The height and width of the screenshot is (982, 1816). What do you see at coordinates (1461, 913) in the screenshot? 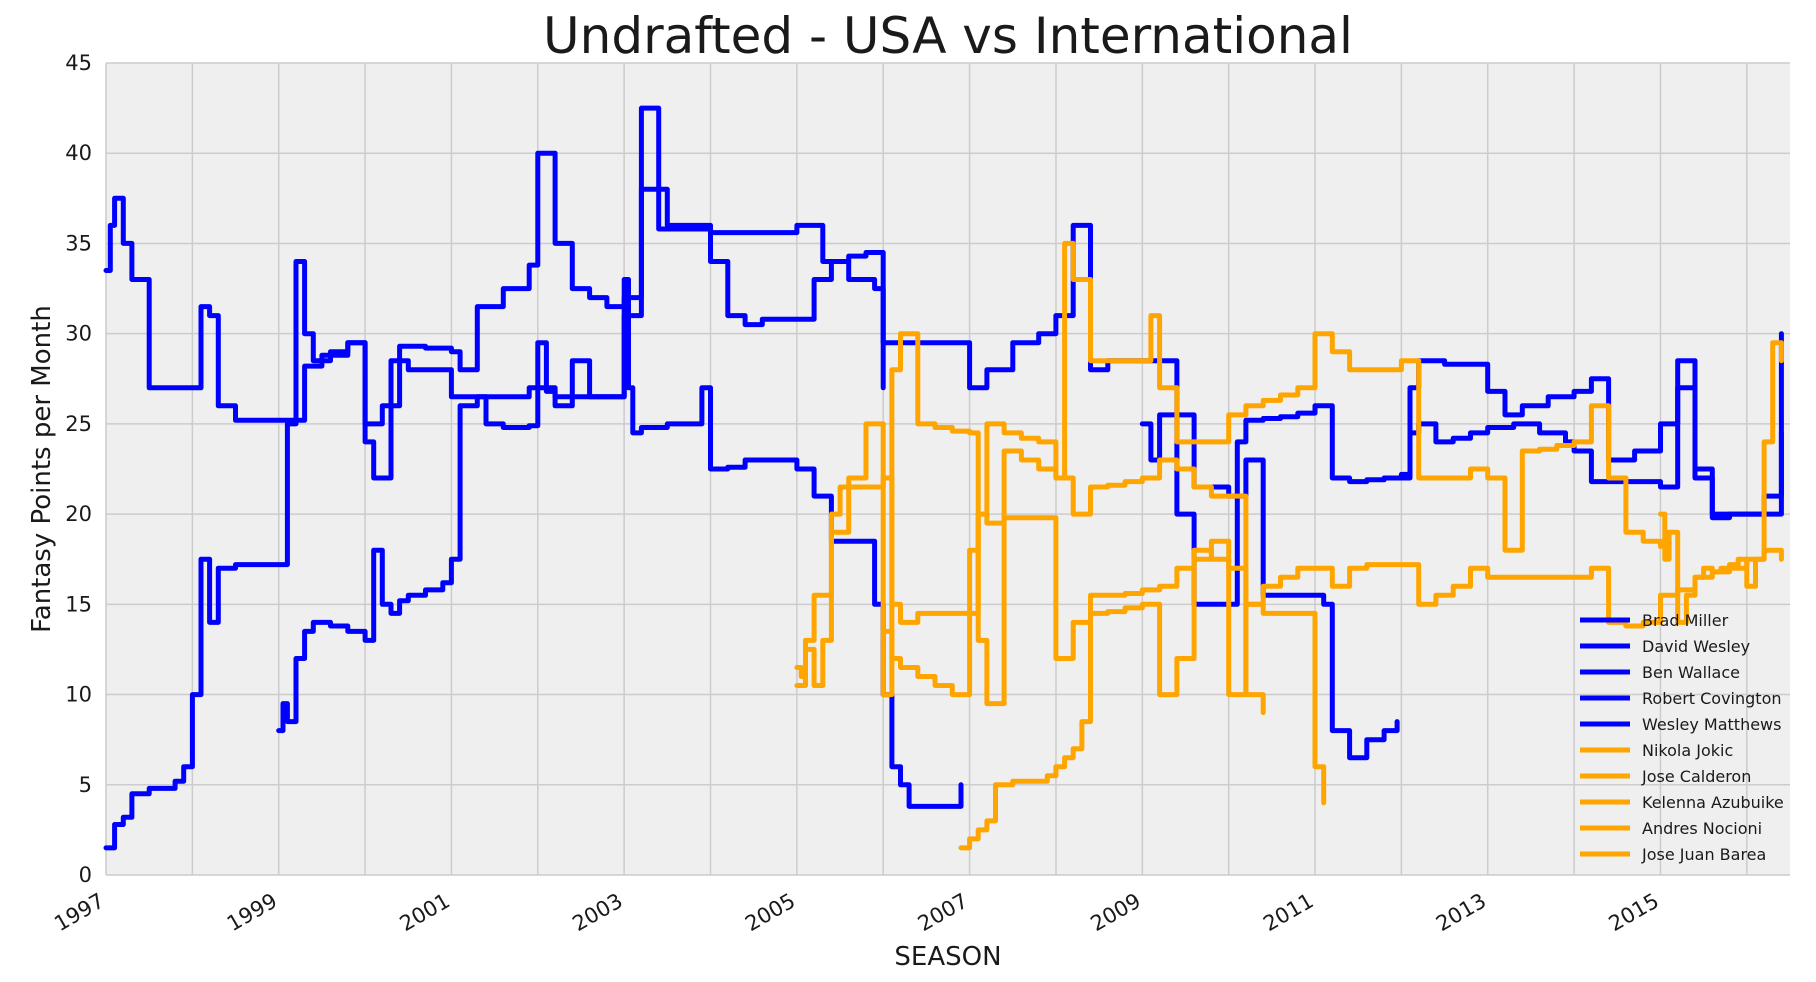
I see `x-tick-label: 2013` at bounding box center [1461, 913].